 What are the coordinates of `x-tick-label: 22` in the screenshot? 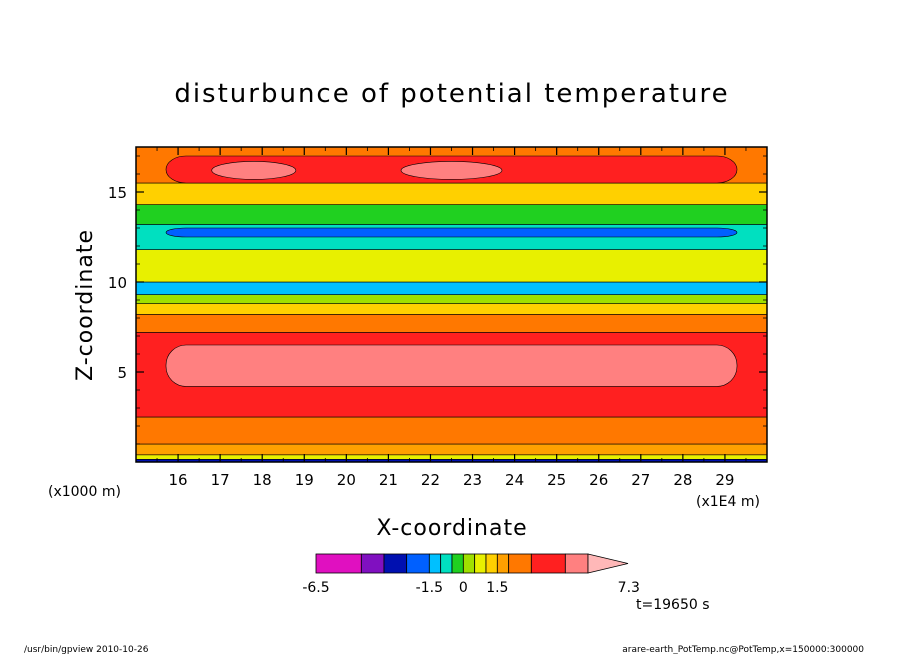 It's located at (430, 480).